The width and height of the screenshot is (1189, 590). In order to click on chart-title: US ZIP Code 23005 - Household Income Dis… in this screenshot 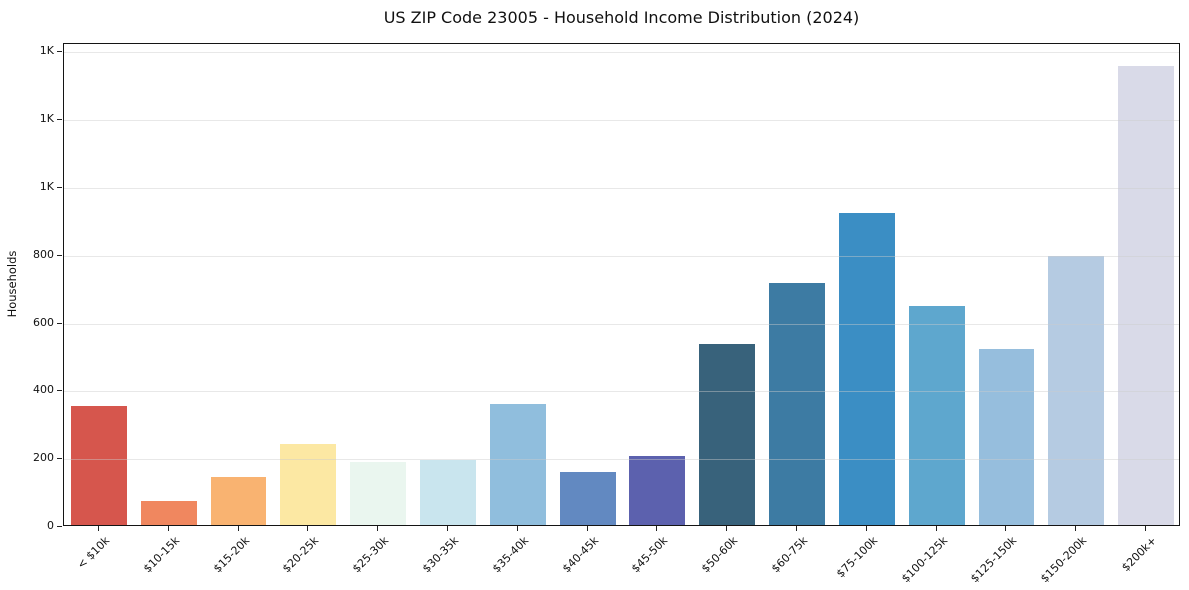, I will do `click(621, 17)`.